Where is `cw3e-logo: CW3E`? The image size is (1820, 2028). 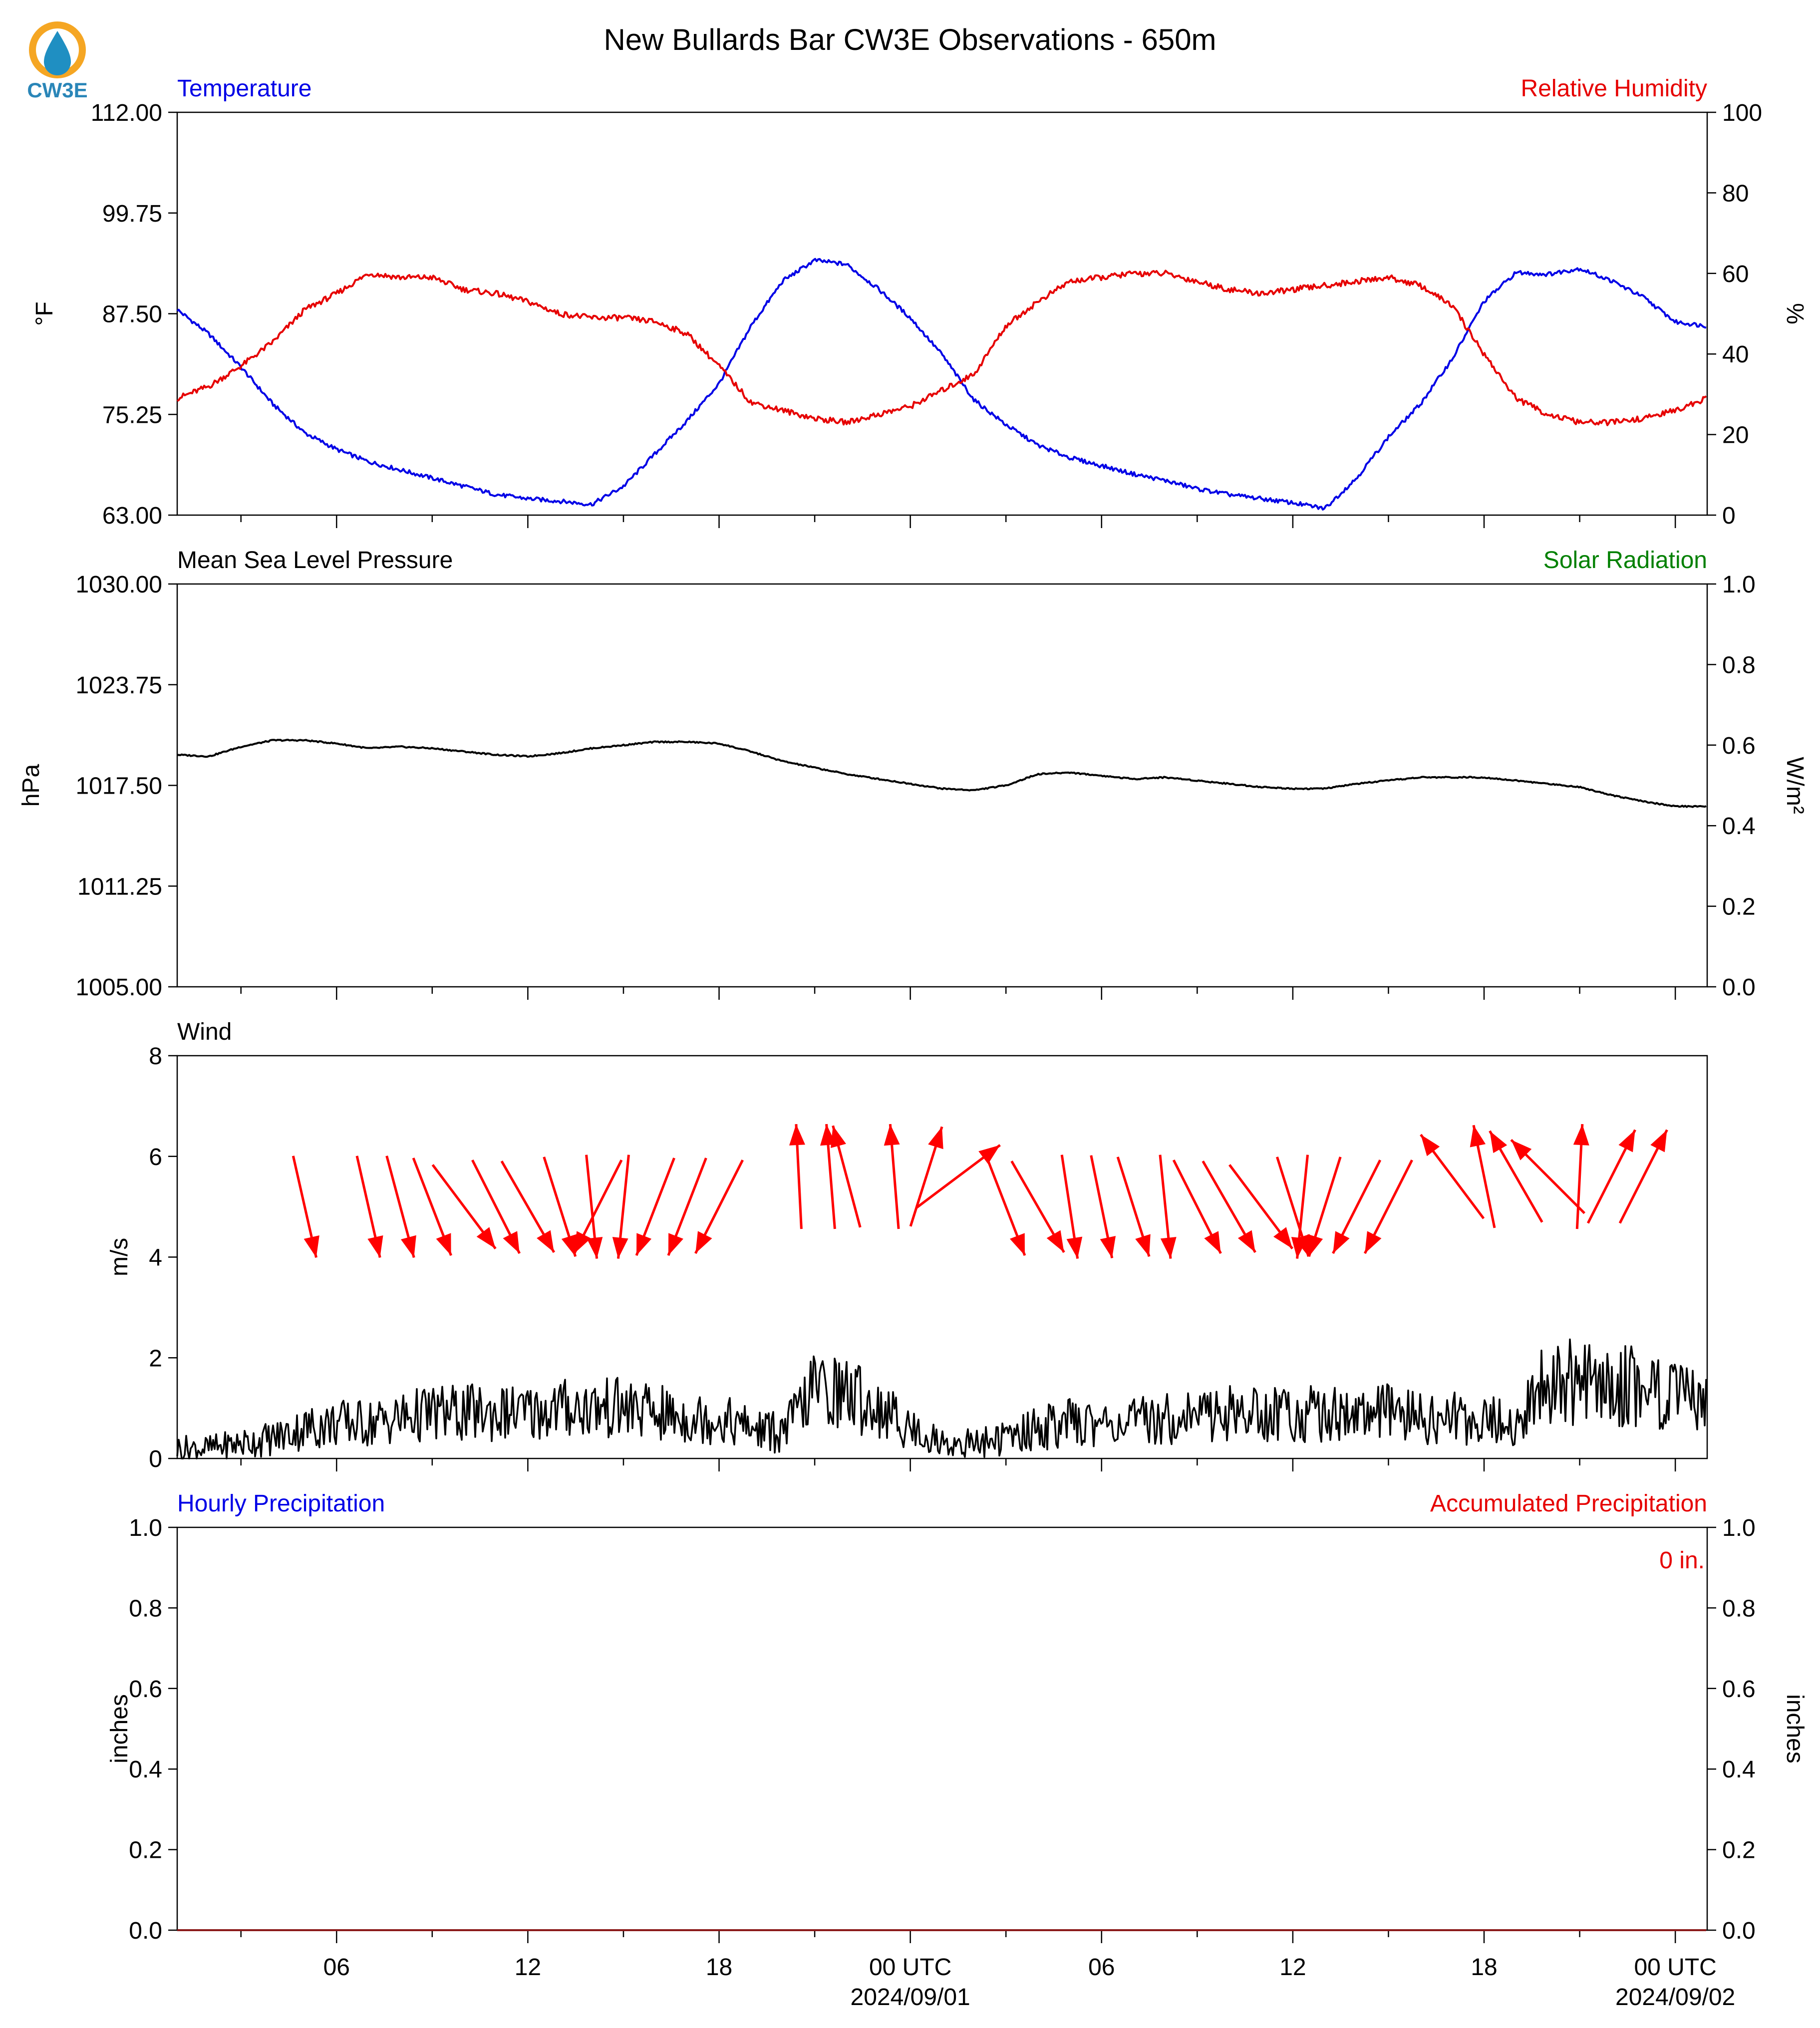 cw3e-logo: CW3E is located at coordinates (57, 61).